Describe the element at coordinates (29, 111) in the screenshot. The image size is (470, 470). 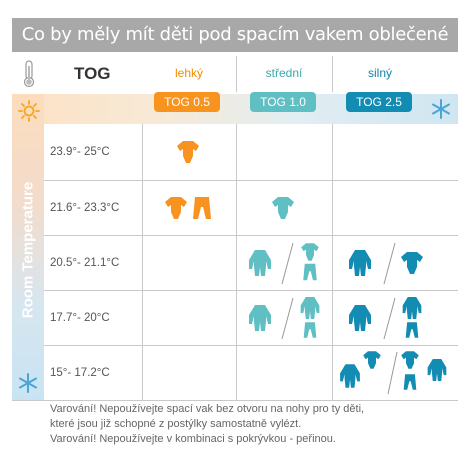
I see `sun-icon` at that location.